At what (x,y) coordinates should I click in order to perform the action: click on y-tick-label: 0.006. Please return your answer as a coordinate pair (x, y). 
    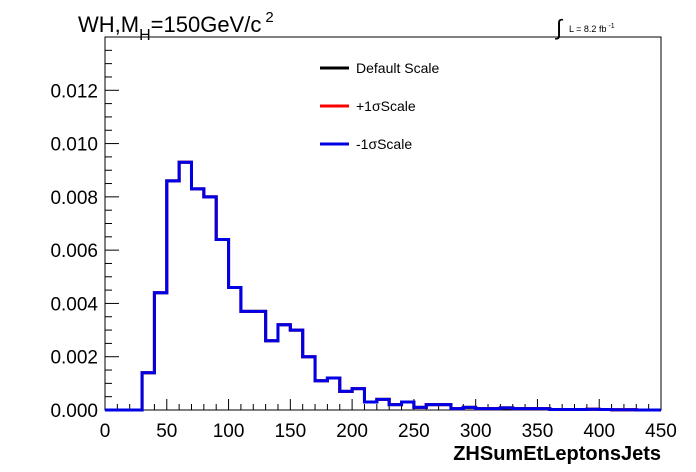
    Looking at the image, I should click on (74, 251).